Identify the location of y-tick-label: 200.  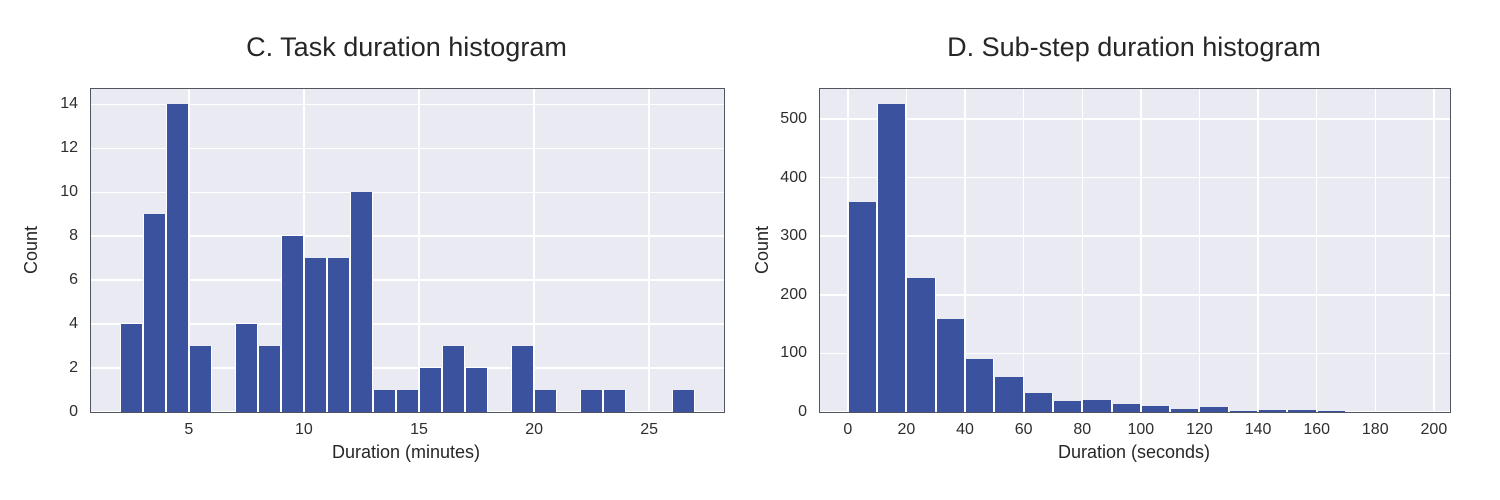
(793, 294).